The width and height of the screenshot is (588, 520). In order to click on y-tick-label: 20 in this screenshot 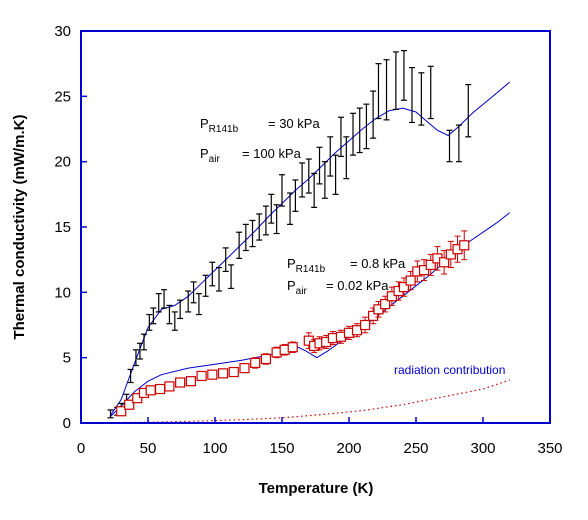, I will do `click(62, 162)`.